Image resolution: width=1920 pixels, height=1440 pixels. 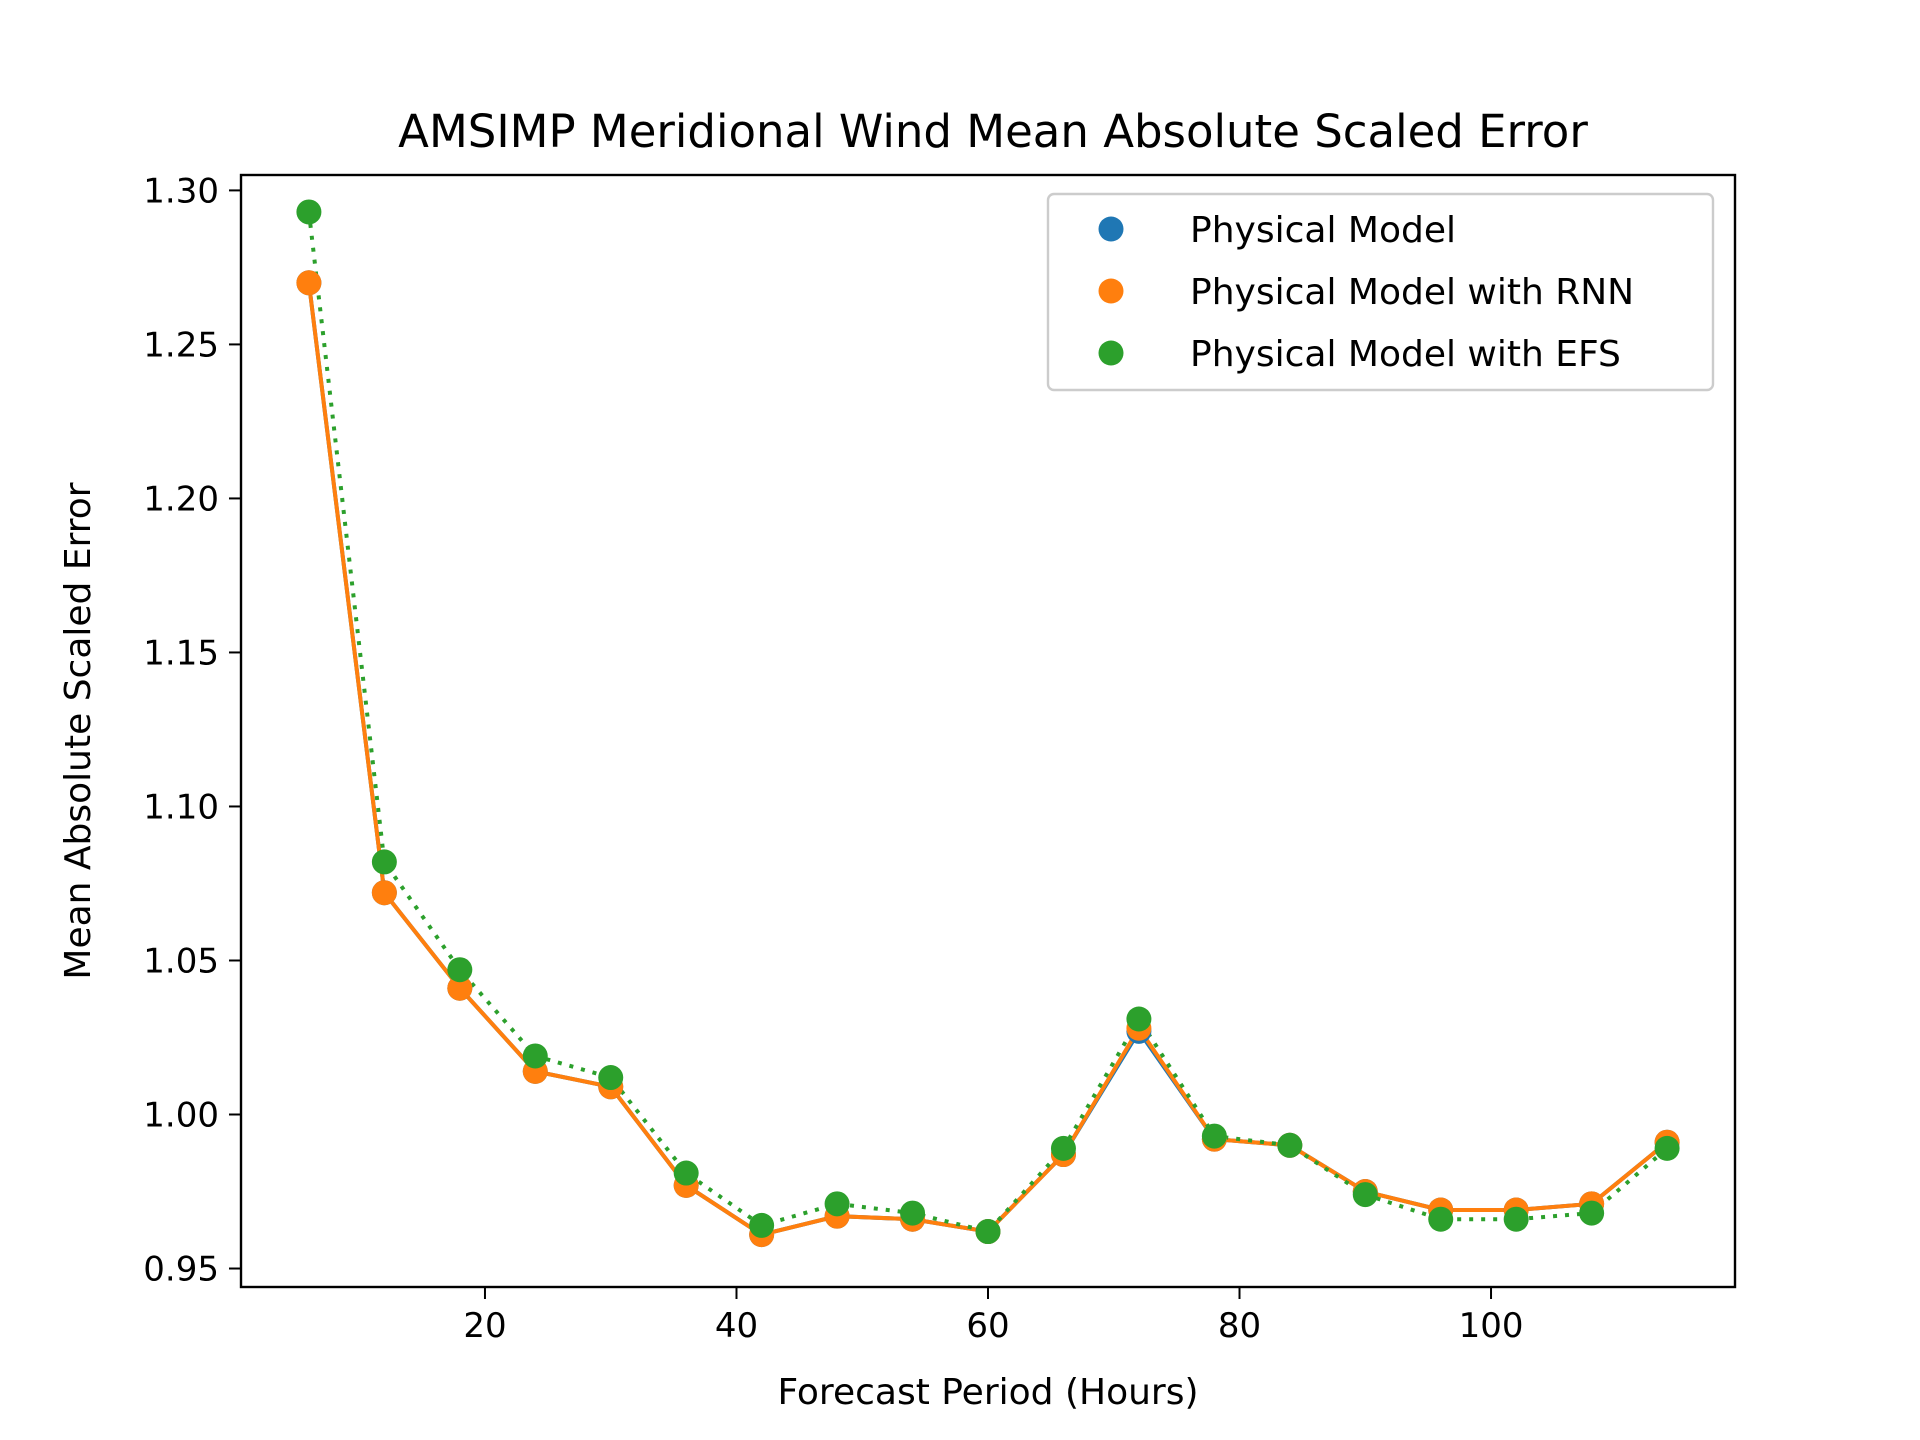 I want to click on legend-label: Physical Model with EFS, so click(x=1405, y=354).